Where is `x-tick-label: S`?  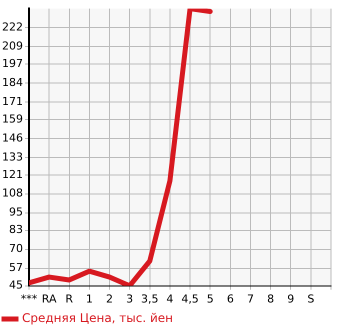 x-tick-label: S is located at coordinates (310, 299).